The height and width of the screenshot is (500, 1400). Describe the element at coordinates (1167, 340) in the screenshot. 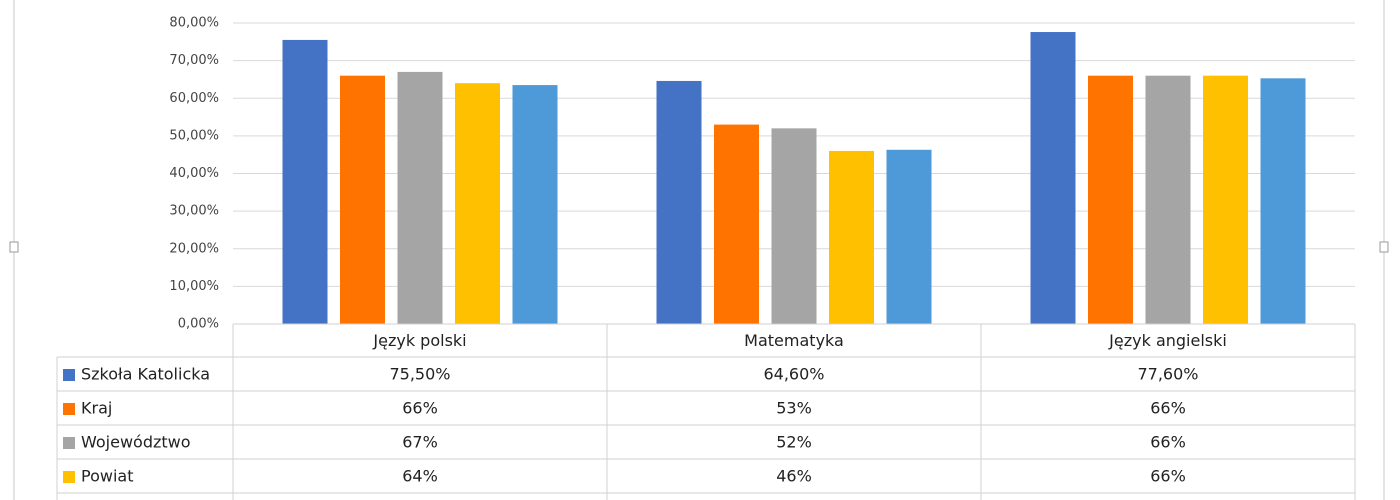

I see `category-label: Język angielski` at that location.